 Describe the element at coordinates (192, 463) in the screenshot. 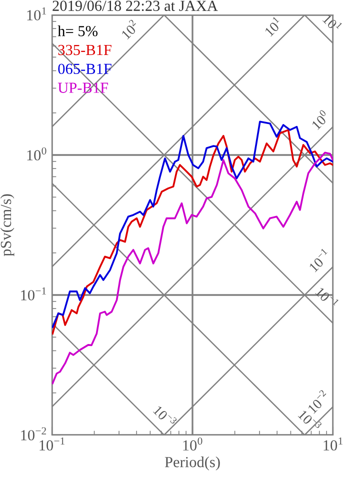

I see `x-axis-title: Period(s)` at that location.